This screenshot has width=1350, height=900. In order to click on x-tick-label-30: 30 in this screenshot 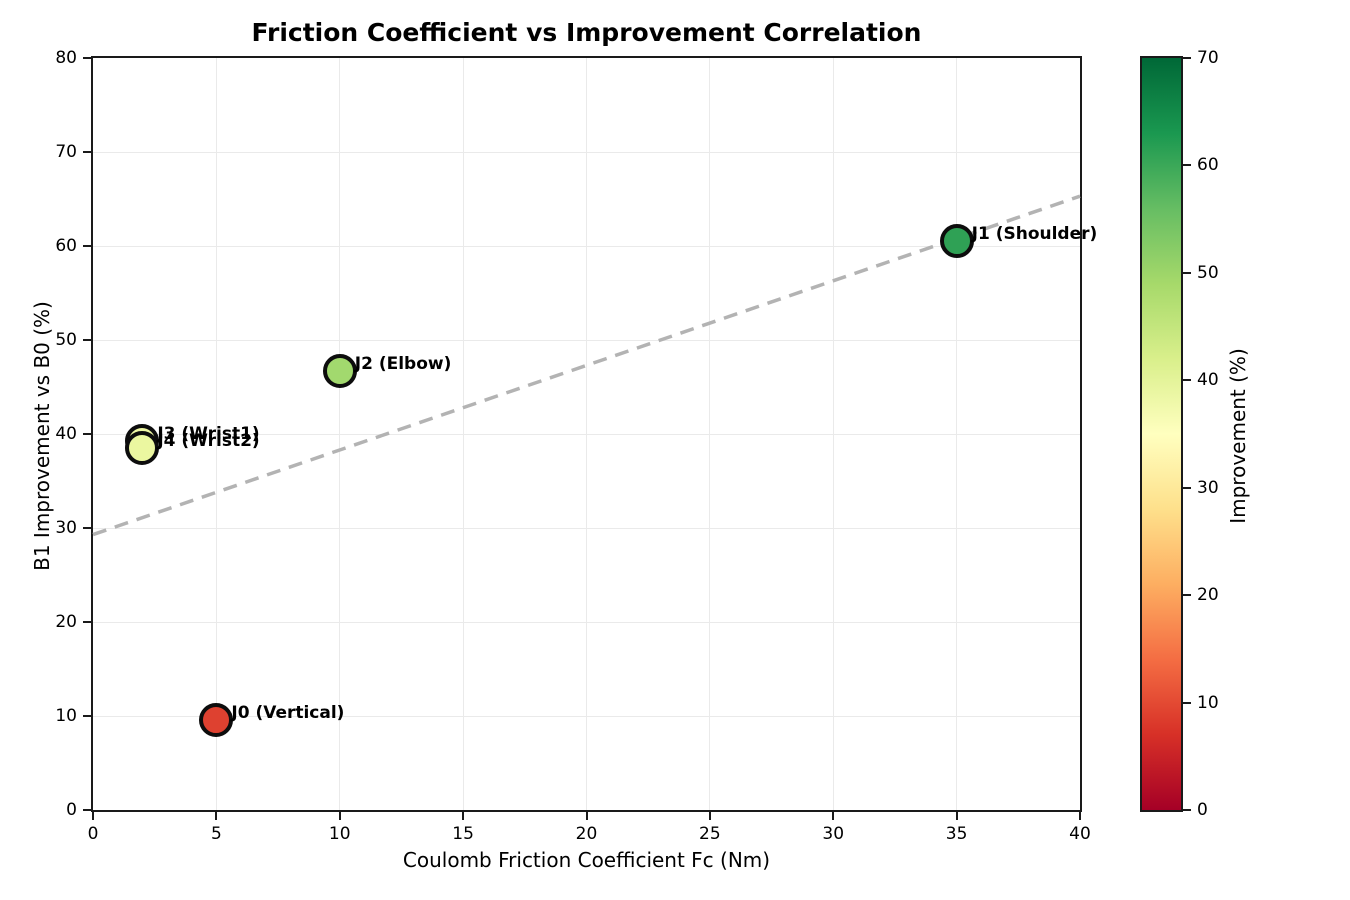, I will do `click(833, 834)`.